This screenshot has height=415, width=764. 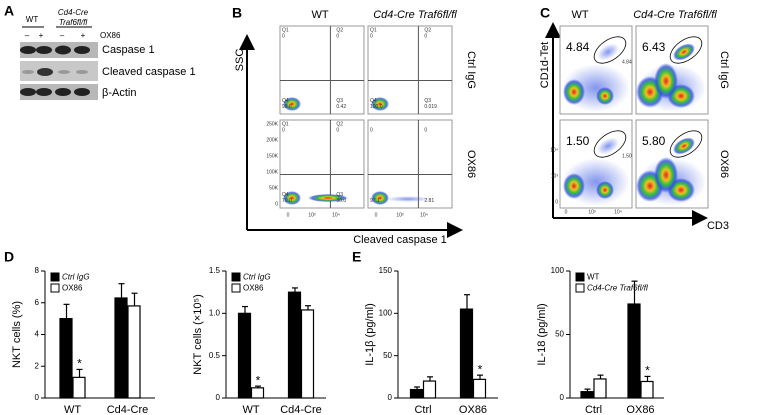 What do you see at coordinates (387, 355) in the screenshot?
I see `y-tick-label: 50` at bounding box center [387, 355].